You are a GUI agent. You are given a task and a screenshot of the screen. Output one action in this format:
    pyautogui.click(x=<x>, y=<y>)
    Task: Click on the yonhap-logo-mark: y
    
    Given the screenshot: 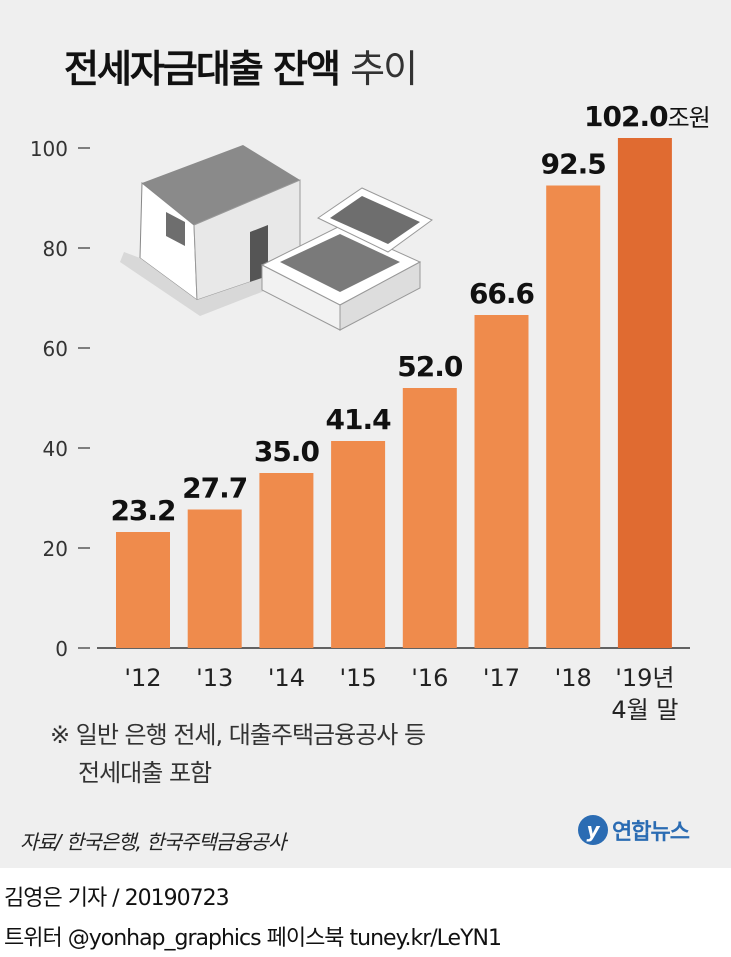 What is the action you would take?
    pyautogui.click(x=593, y=830)
    